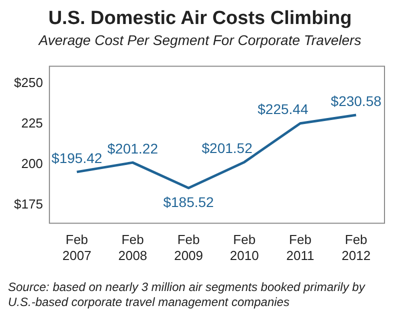 The height and width of the screenshot is (325, 400). Describe the element at coordinates (28, 82) in the screenshot. I see `y-tick-label: $250` at that location.